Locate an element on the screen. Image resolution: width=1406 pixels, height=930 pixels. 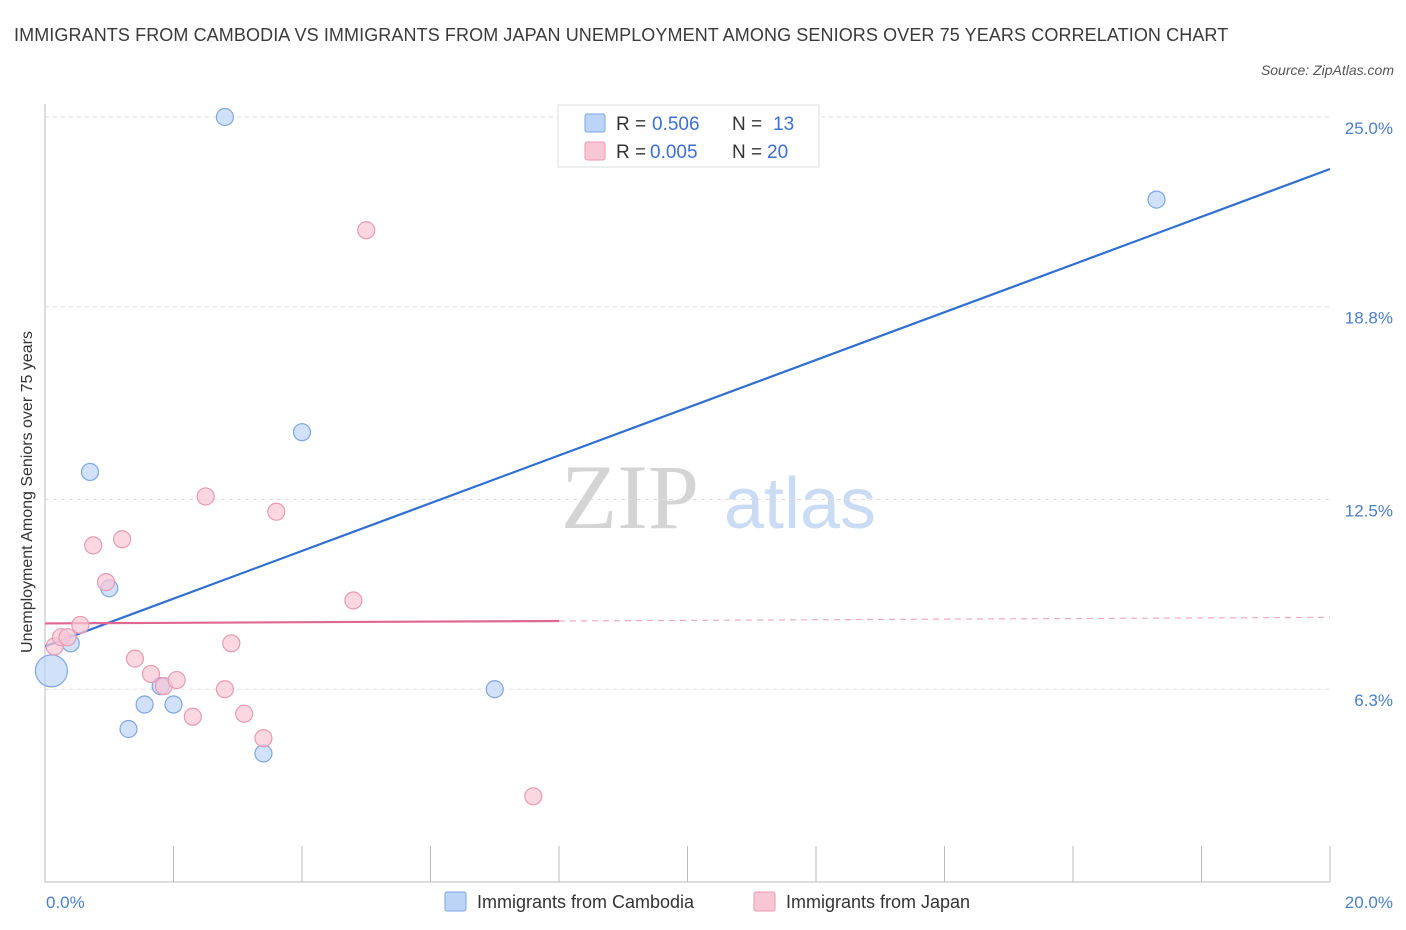
legend-swatch-cambodia is located at coordinates (595, 123).